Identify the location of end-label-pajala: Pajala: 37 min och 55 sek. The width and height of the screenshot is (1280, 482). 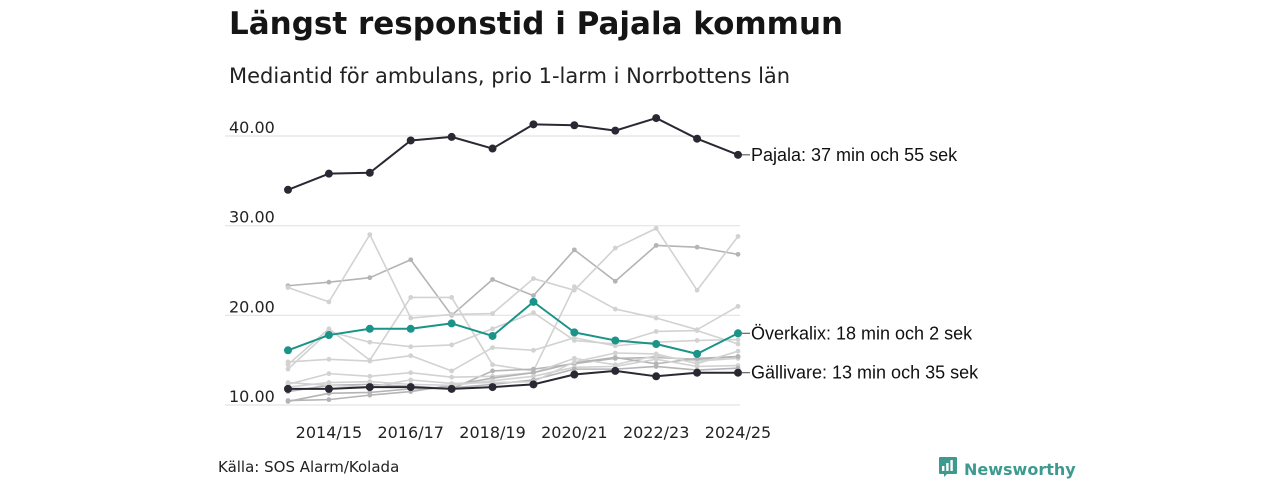
(854, 155).